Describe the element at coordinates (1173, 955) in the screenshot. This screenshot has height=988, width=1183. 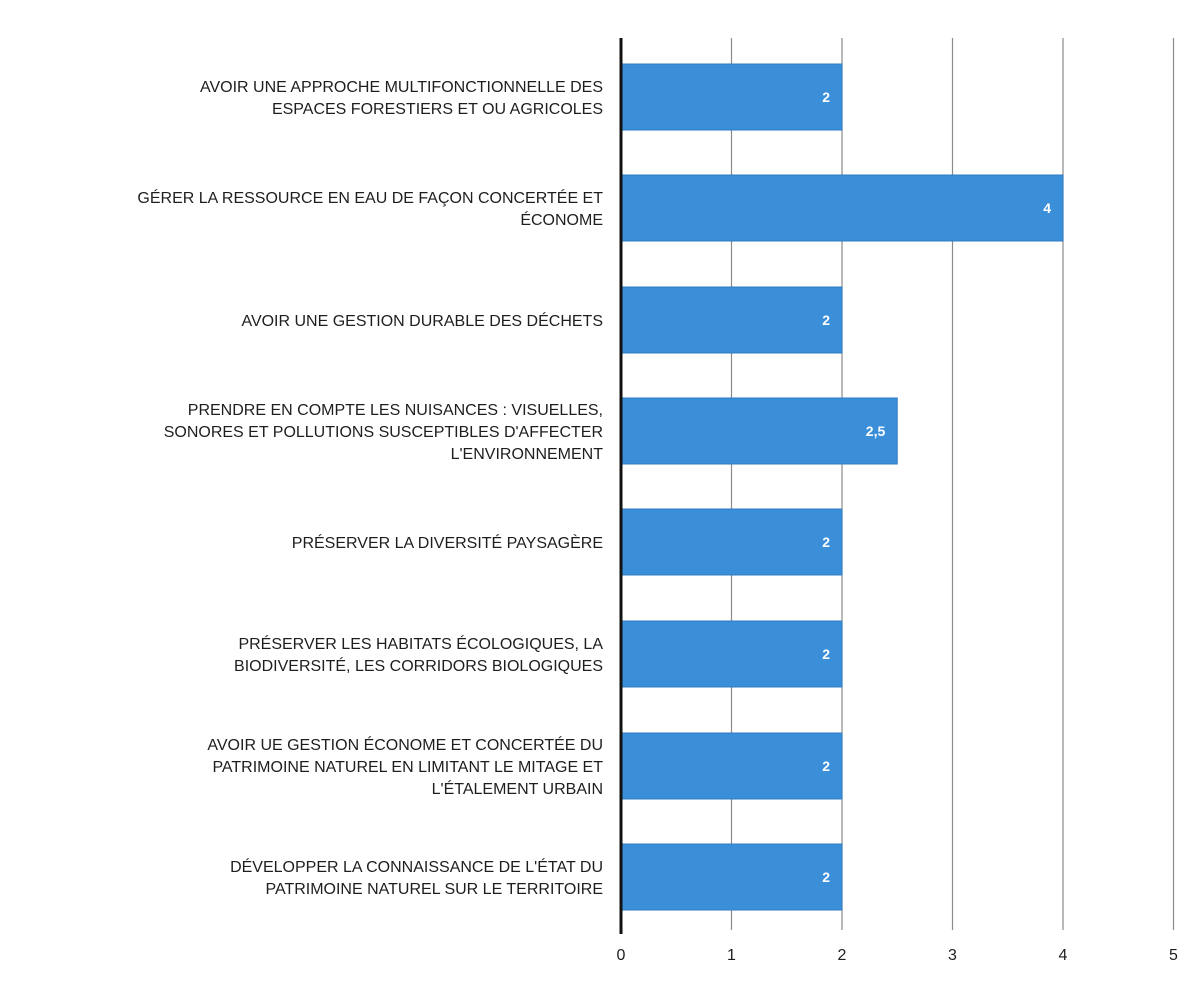
I see `x-tick-label-5: 5` at that location.